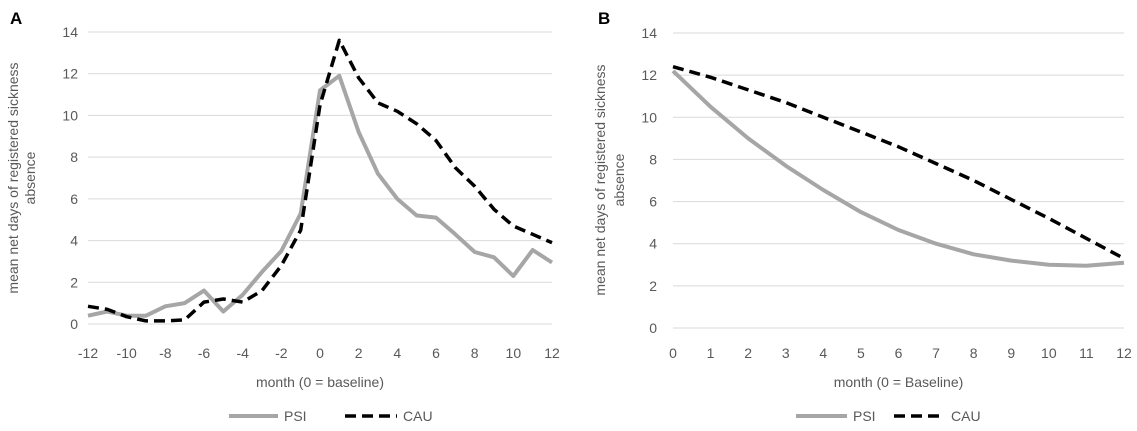 The height and width of the screenshot is (431, 1137). What do you see at coordinates (242, 353) in the screenshot?
I see `x-tick-label: -4` at bounding box center [242, 353].